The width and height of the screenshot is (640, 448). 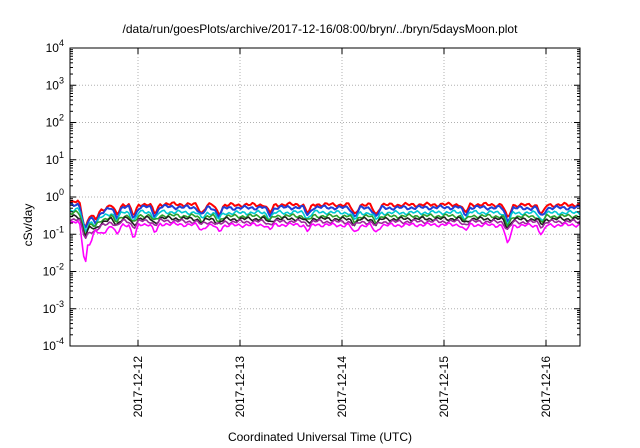 What do you see at coordinates (55, 46) in the screenshot?
I see `y-tick-label: 10⁴` at bounding box center [55, 46].